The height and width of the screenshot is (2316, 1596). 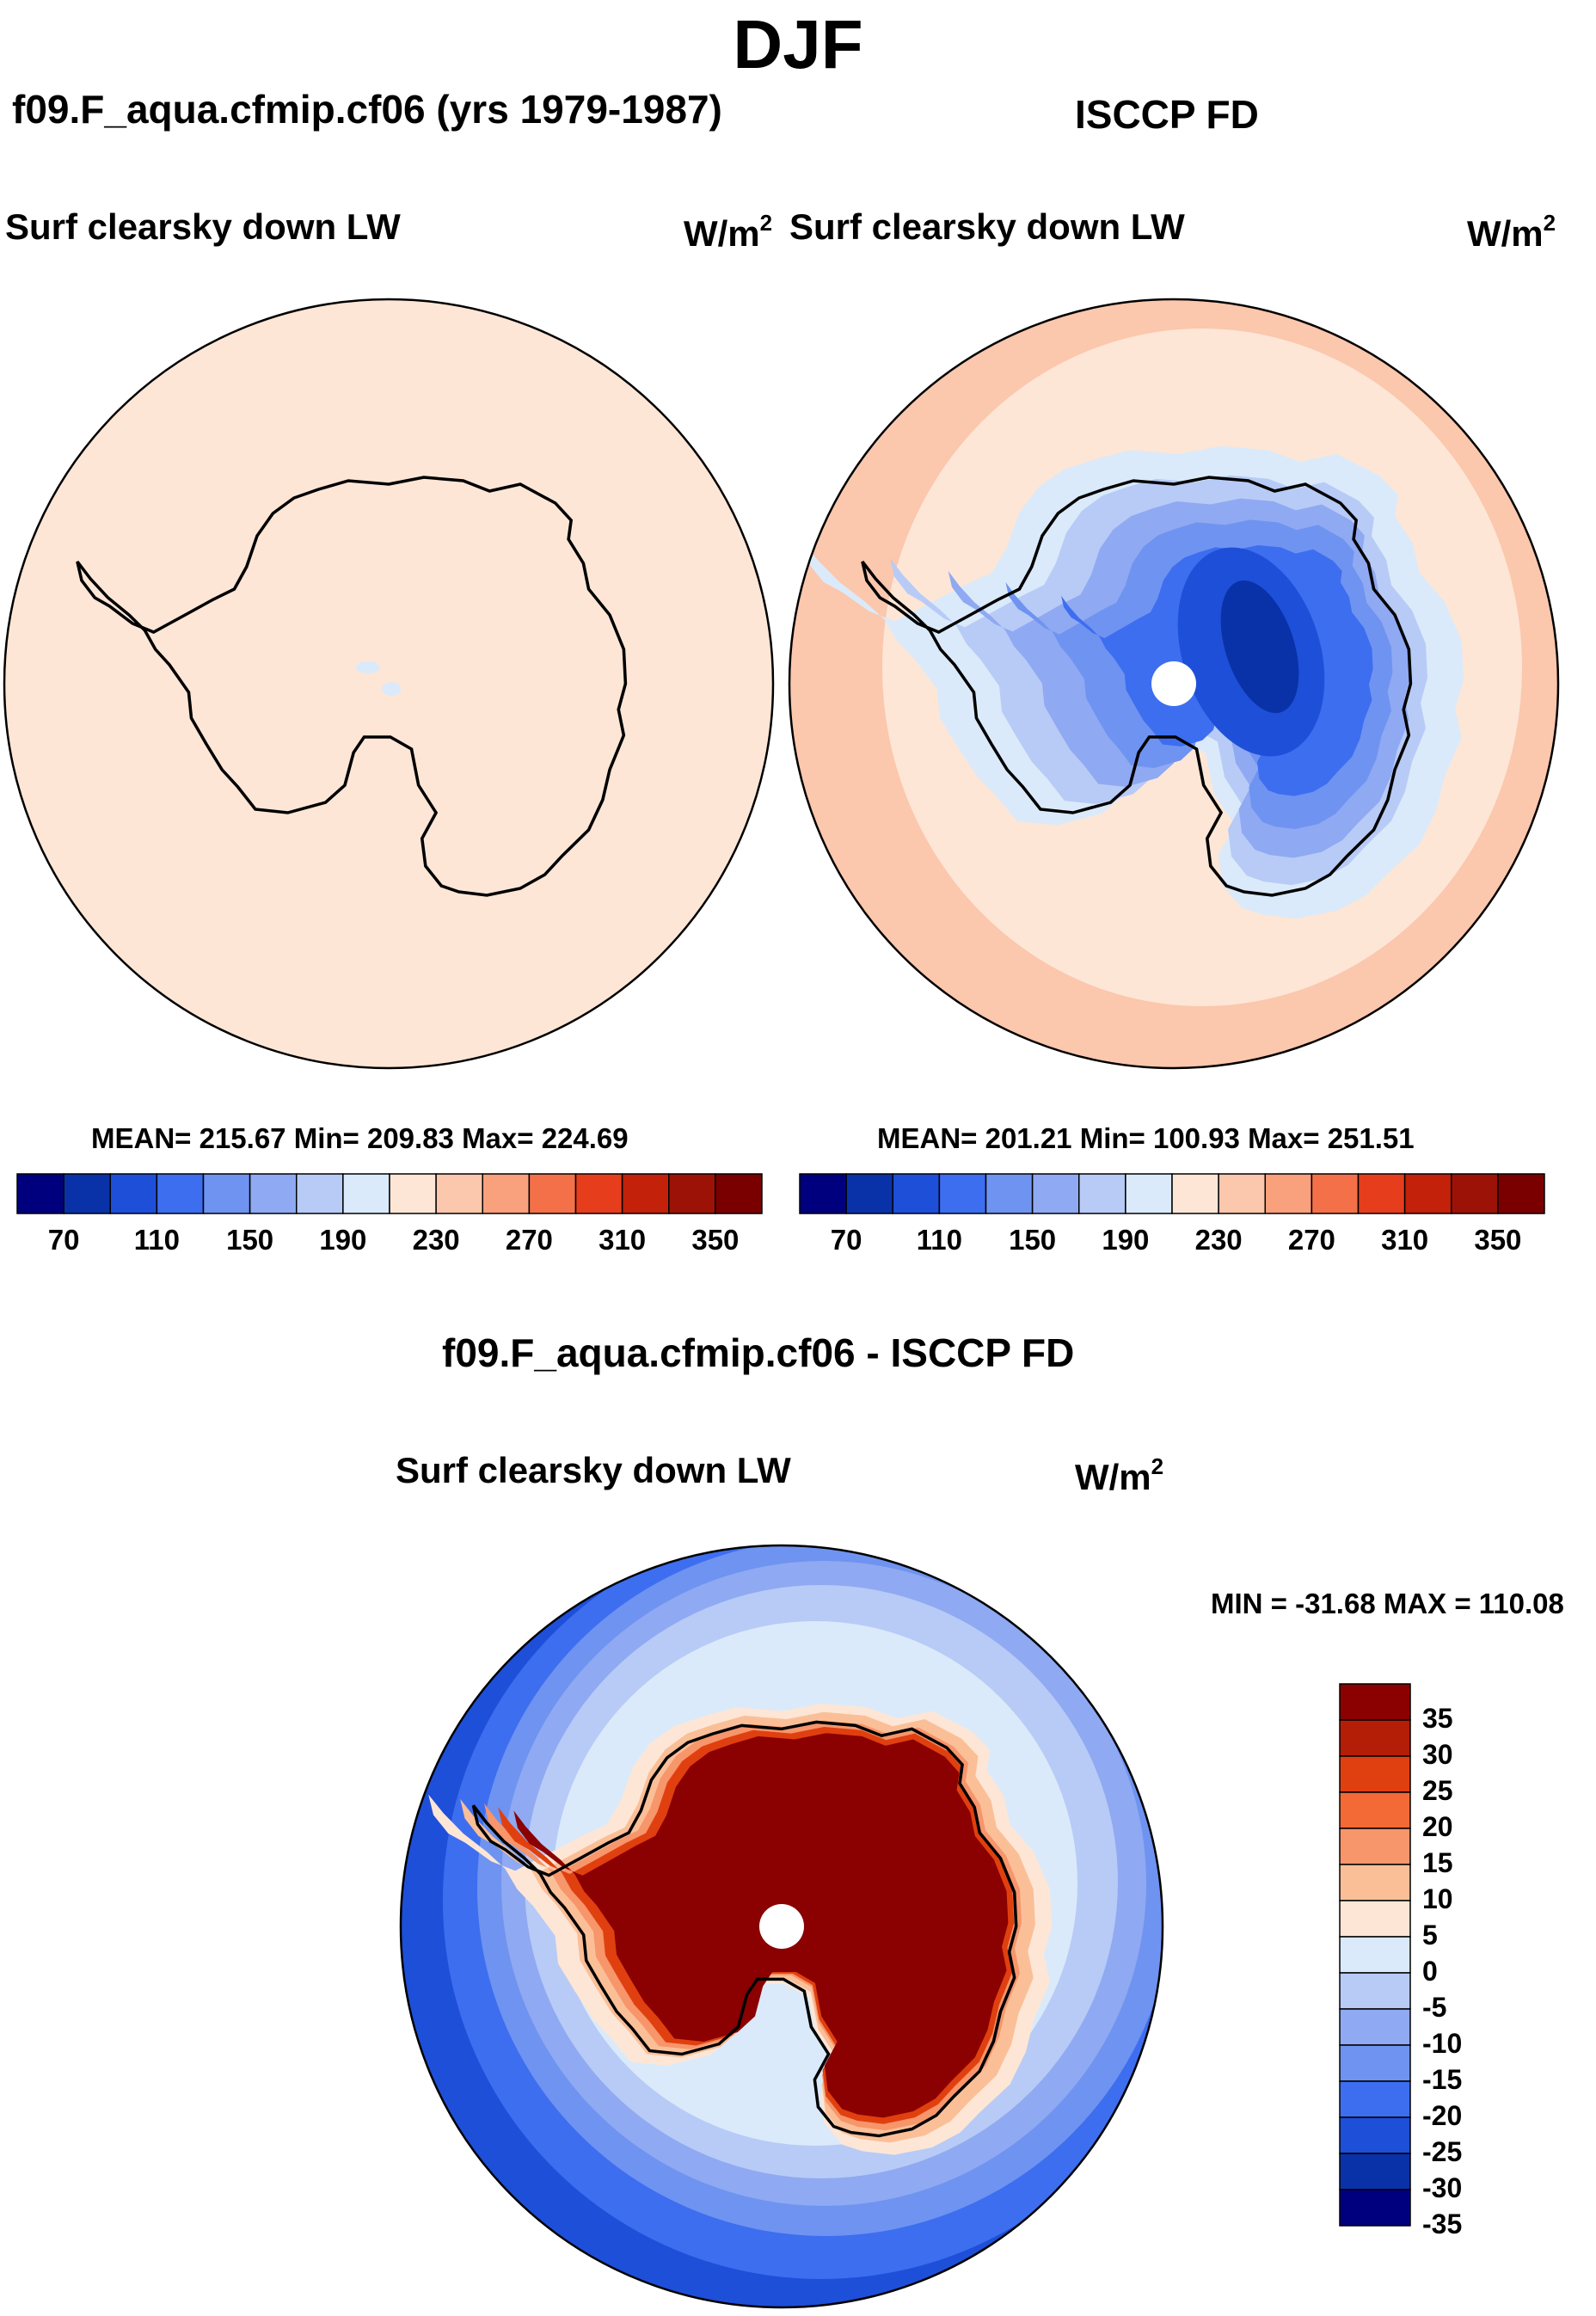 I want to click on colorbar-tick-label: 0, so click(x=1430, y=1971).